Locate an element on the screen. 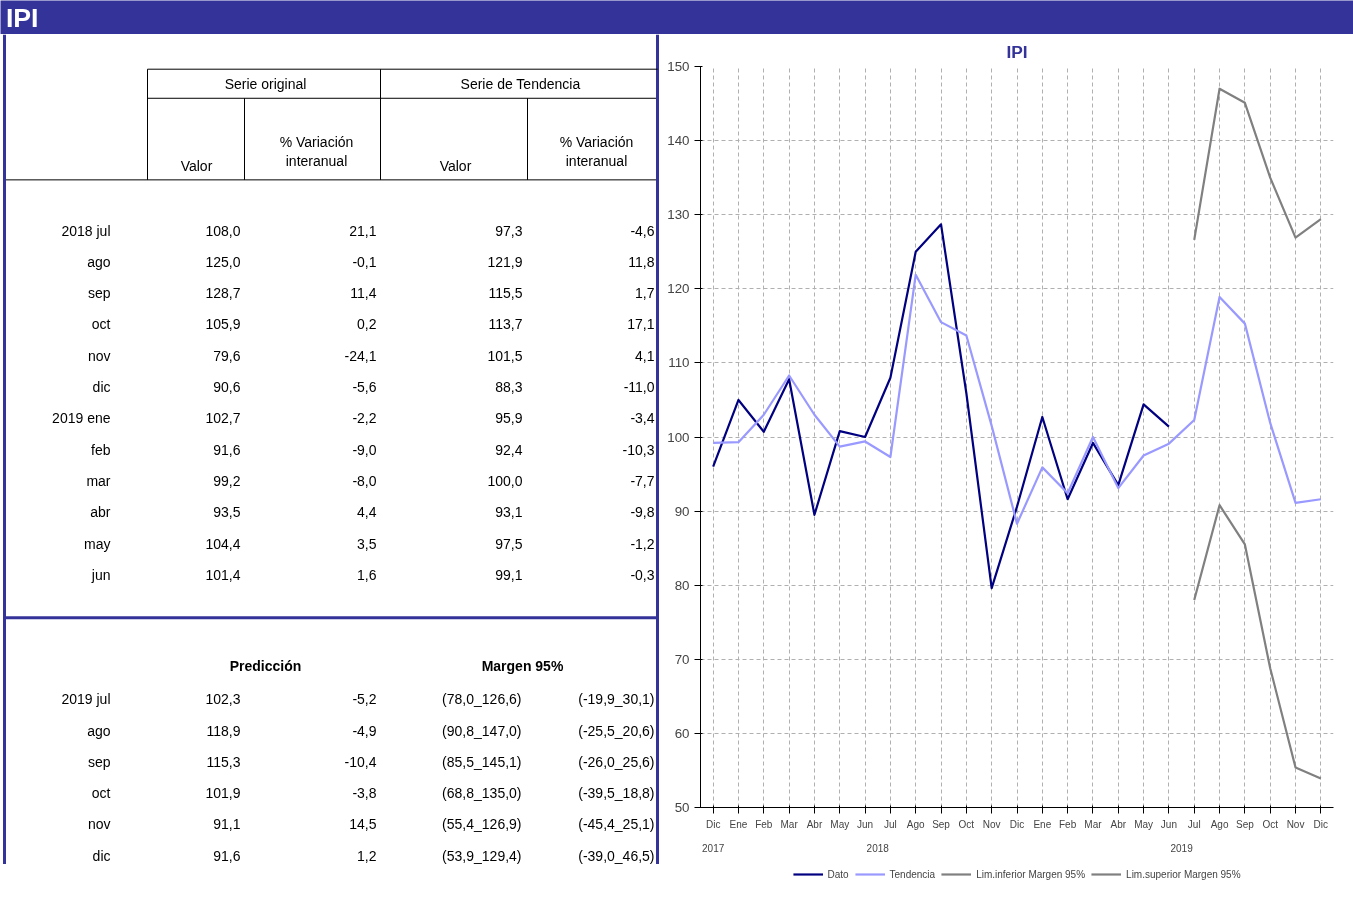 Image resolution: width=1353 pixels, height=919 pixels. text: (-26,0_25,6) is located at coordinates (616, 761).